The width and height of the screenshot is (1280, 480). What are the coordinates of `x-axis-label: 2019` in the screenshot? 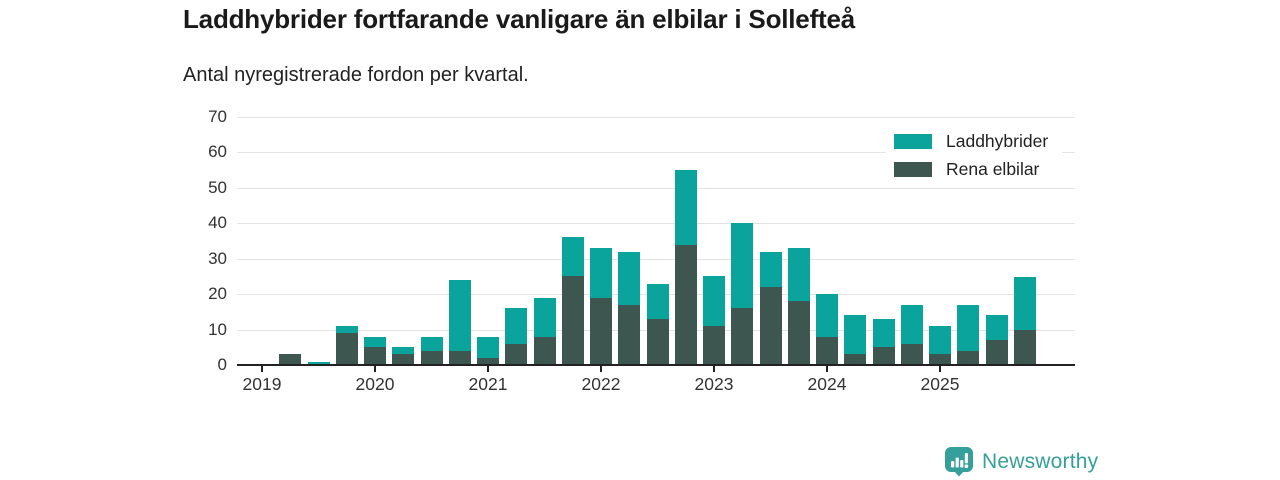 It's located at (262, 384).